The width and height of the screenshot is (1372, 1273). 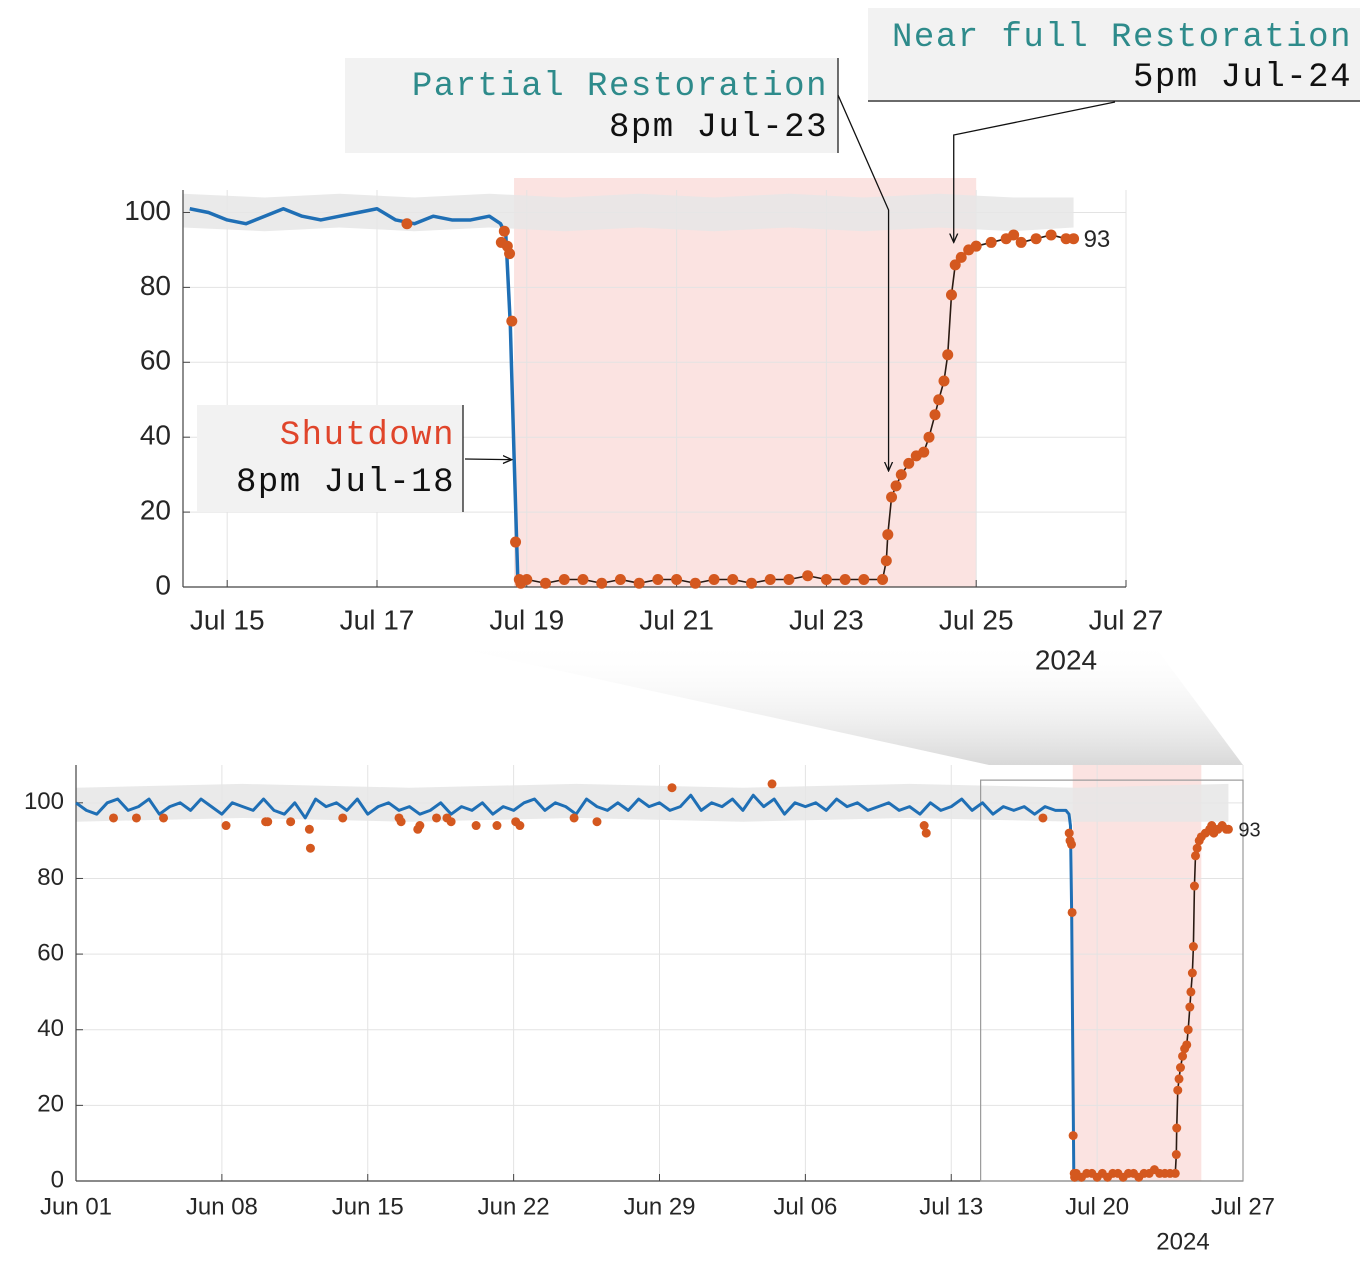 I want to click on annotation-time: 5pm Jul-24, so click(x=1242, y=78).